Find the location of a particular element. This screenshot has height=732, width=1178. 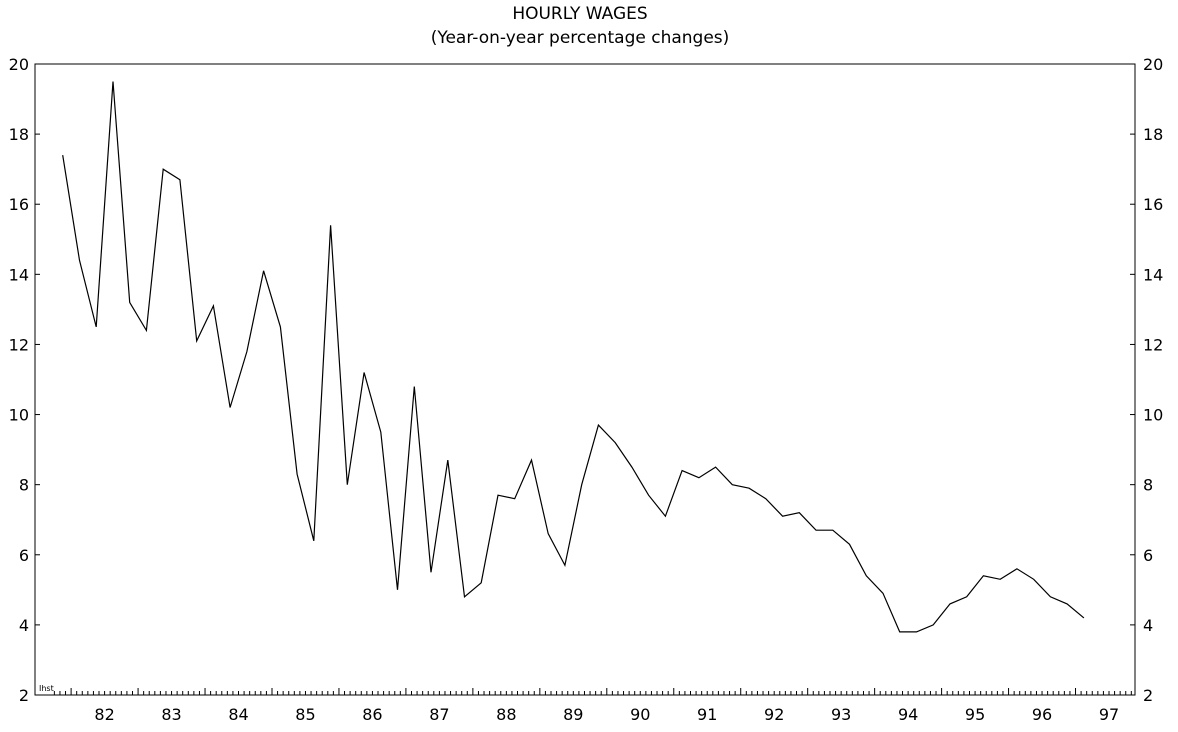

x-axis-minor-ticks is located at coordinates (592, 691).